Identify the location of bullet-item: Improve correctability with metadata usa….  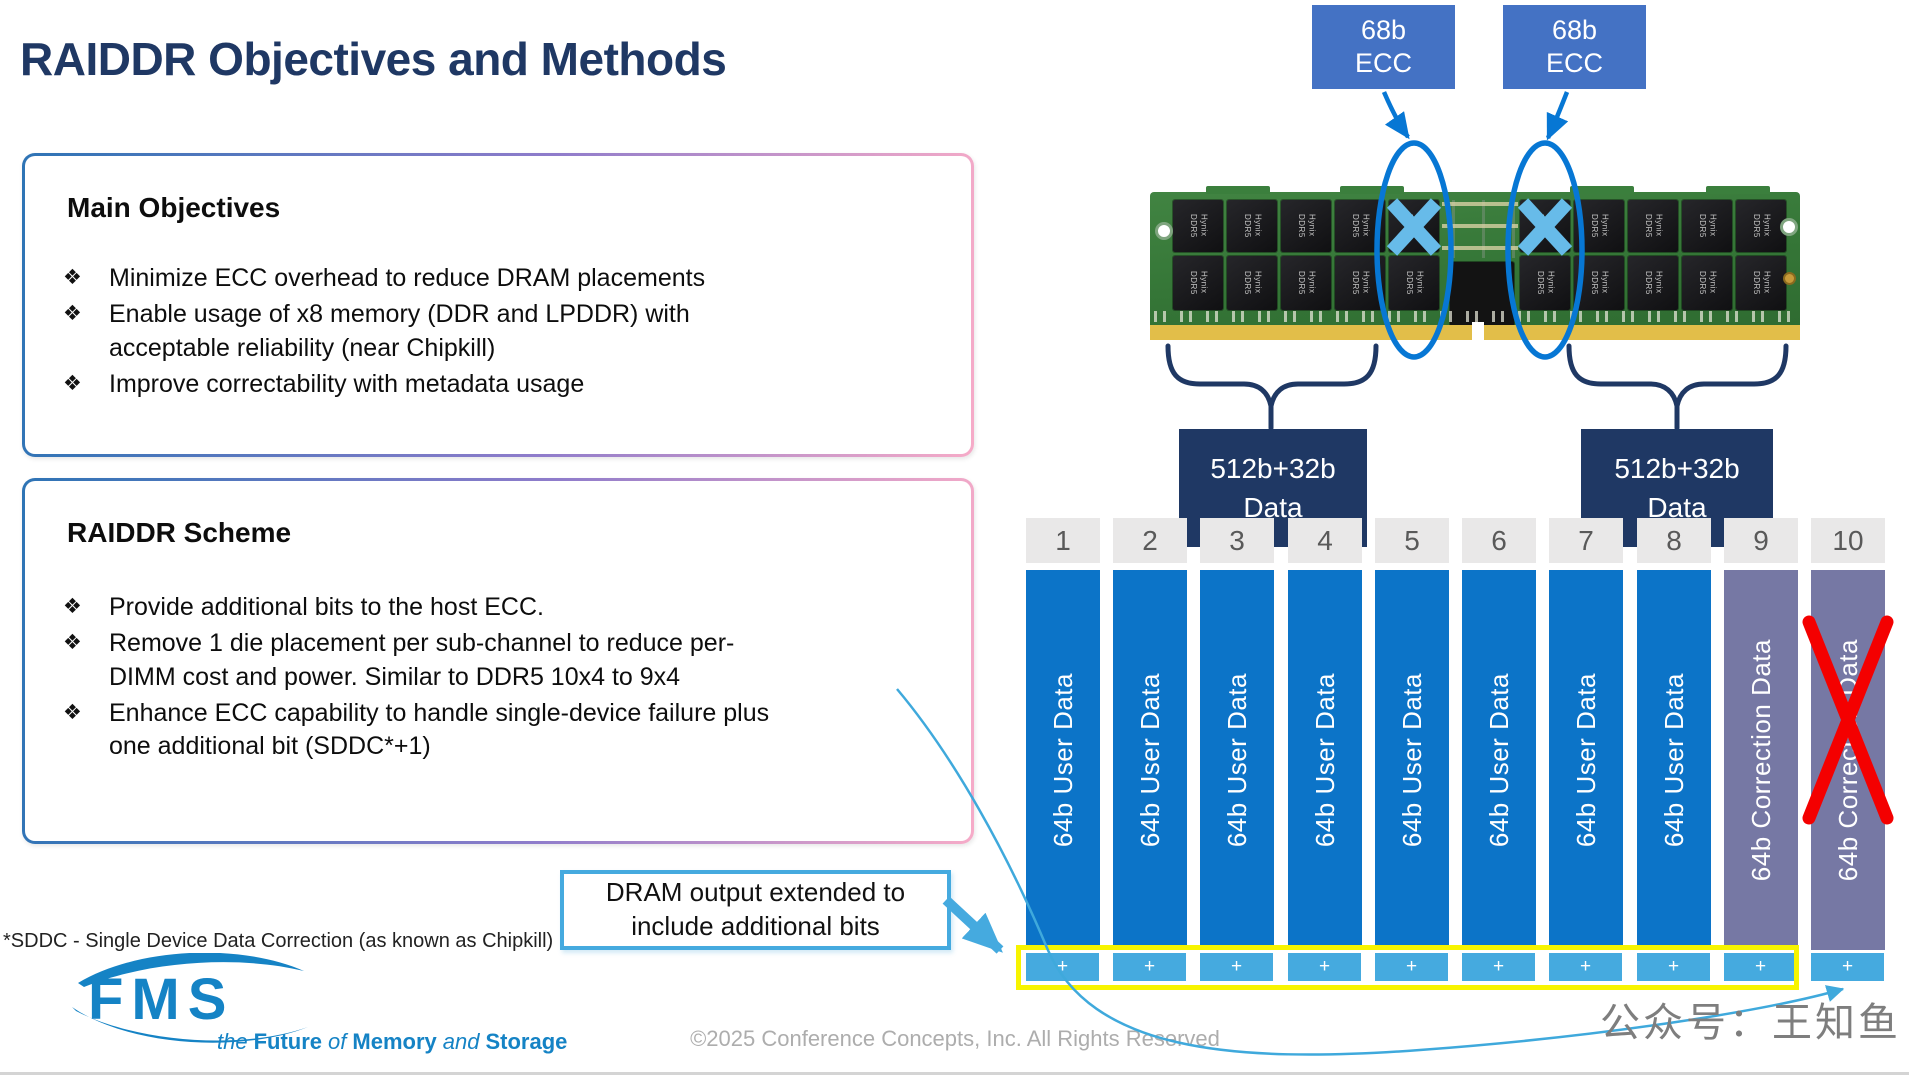
(499, 384).